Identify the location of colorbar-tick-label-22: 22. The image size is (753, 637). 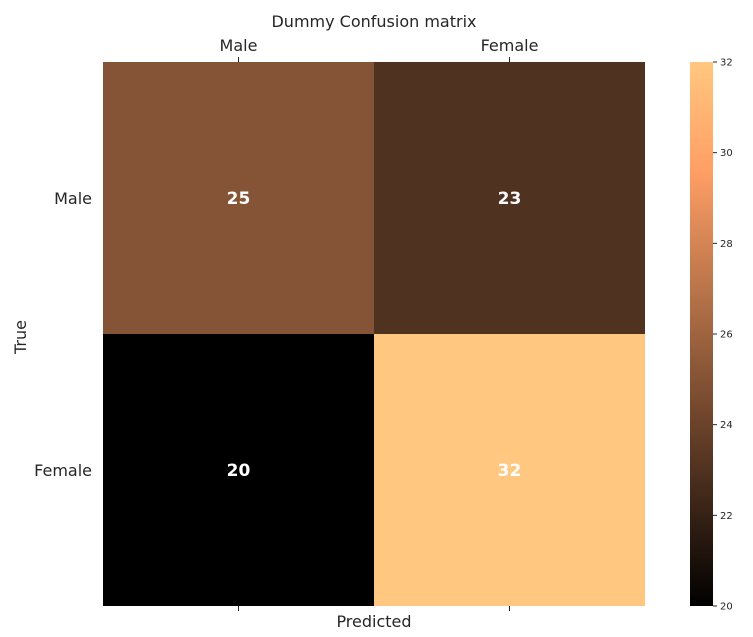
(726, 516).